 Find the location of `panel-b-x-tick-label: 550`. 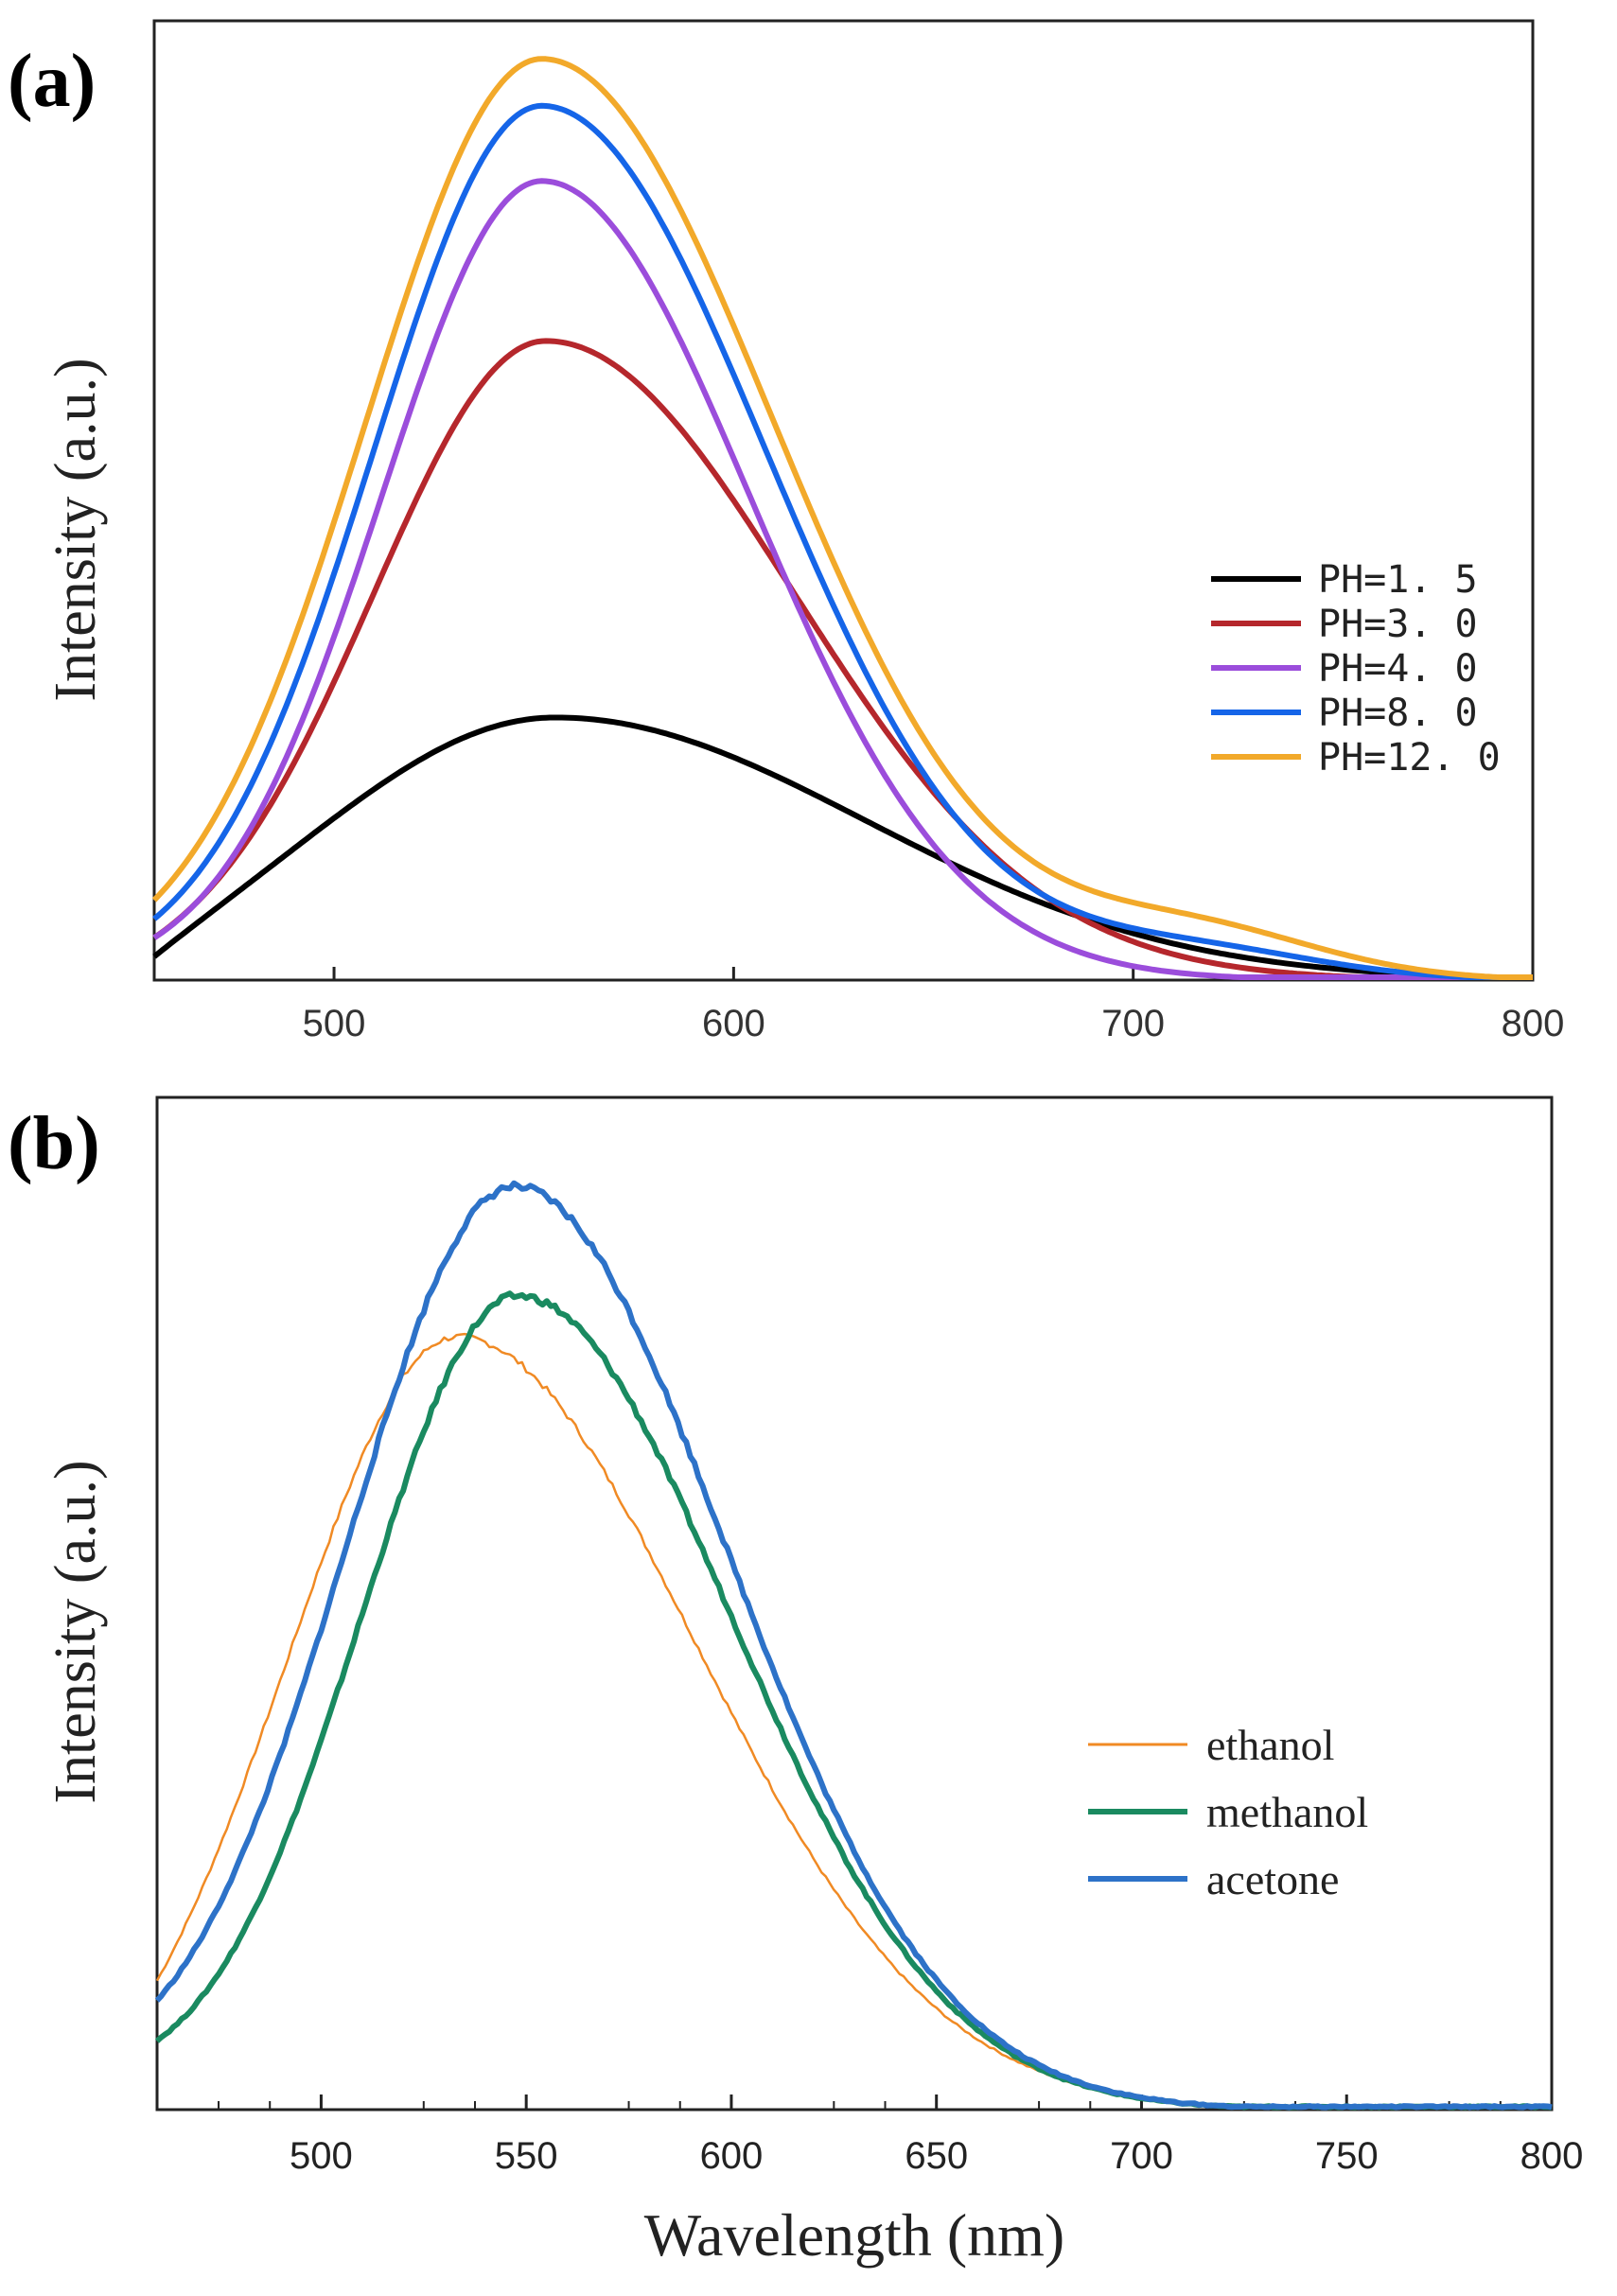

panel-b-x-tick-label: 550 is located at coordinates (527, 2156).